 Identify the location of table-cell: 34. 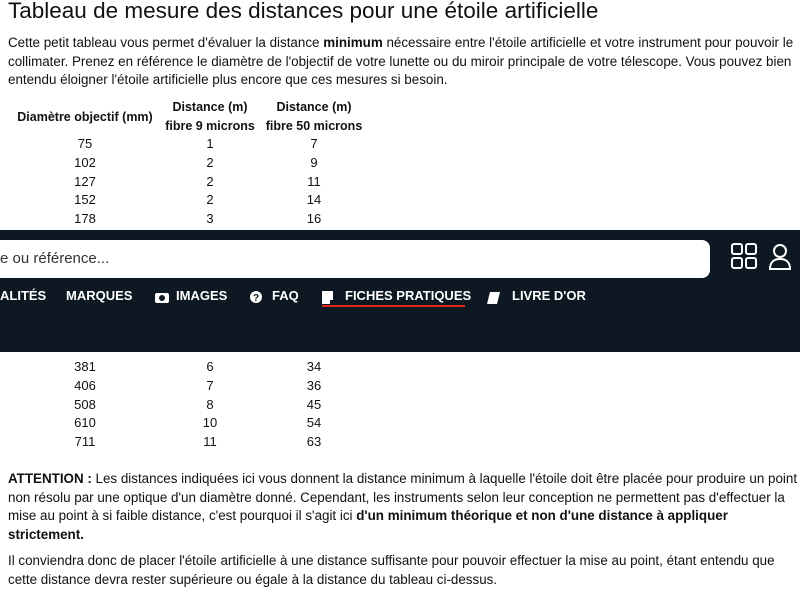
(314, 366).